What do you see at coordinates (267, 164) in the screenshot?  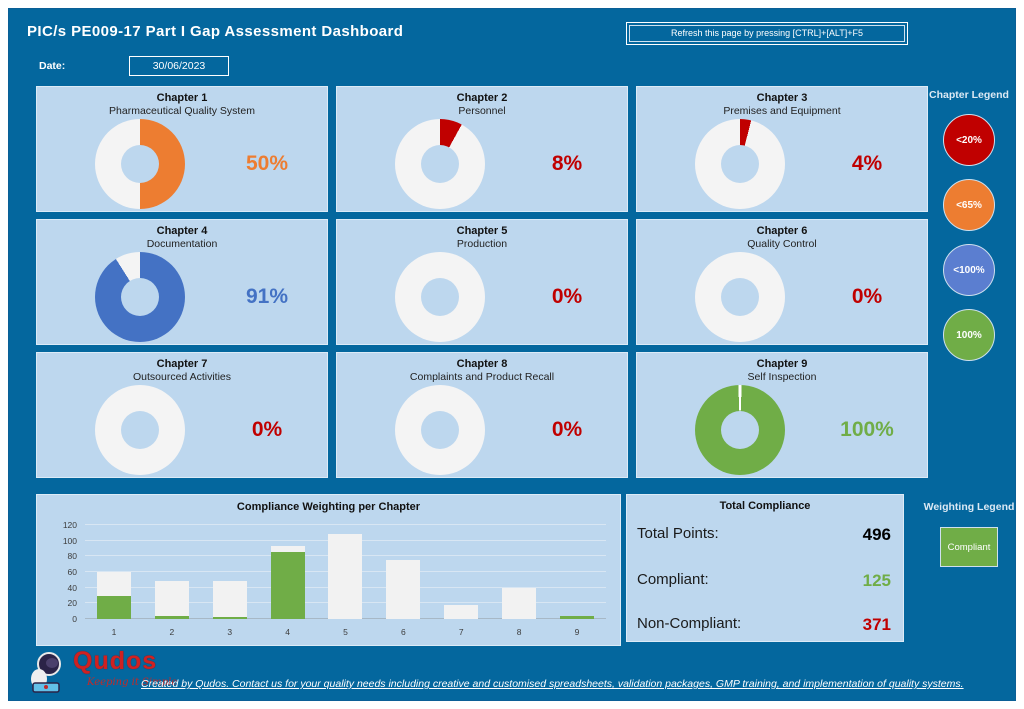 I see `chapter-percent: 50%` at bounding box center [267, 164].